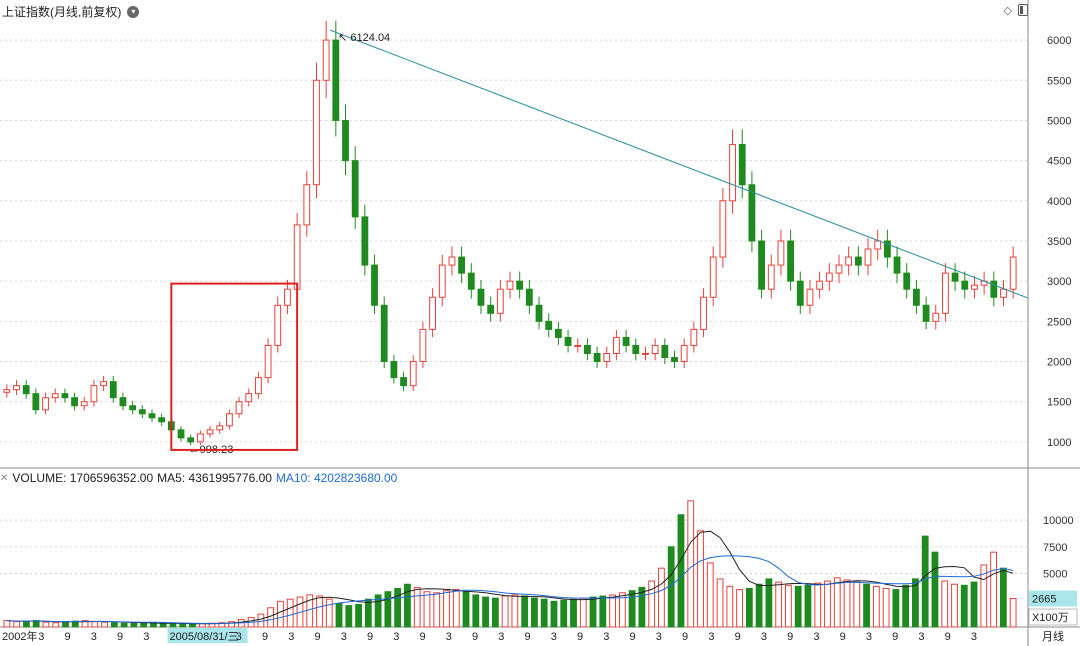 This screenshot has width=1080, height=646. What do you see at coordinates (1059, 242) in the screenshot?
I see `price-tick-label: 3500` at bounding box center [1059, 242].